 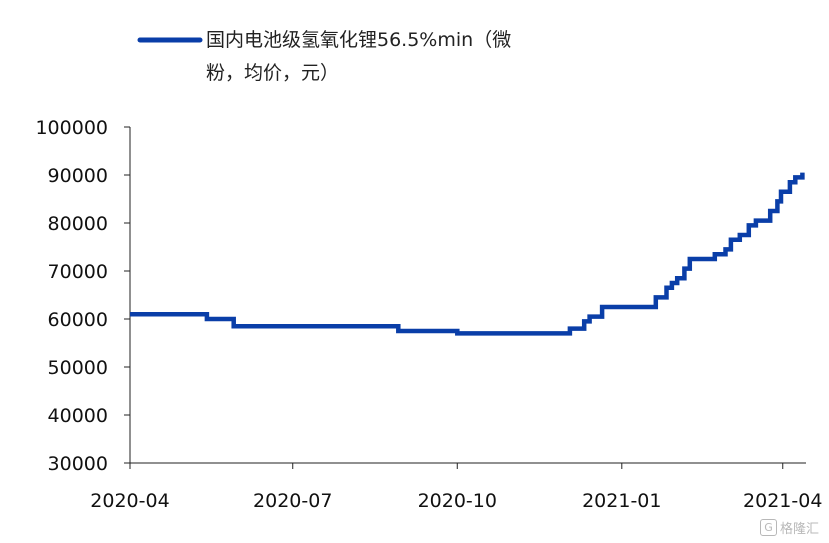 I want to click on y-tick-label: 80000, so click(x=78, y=224).